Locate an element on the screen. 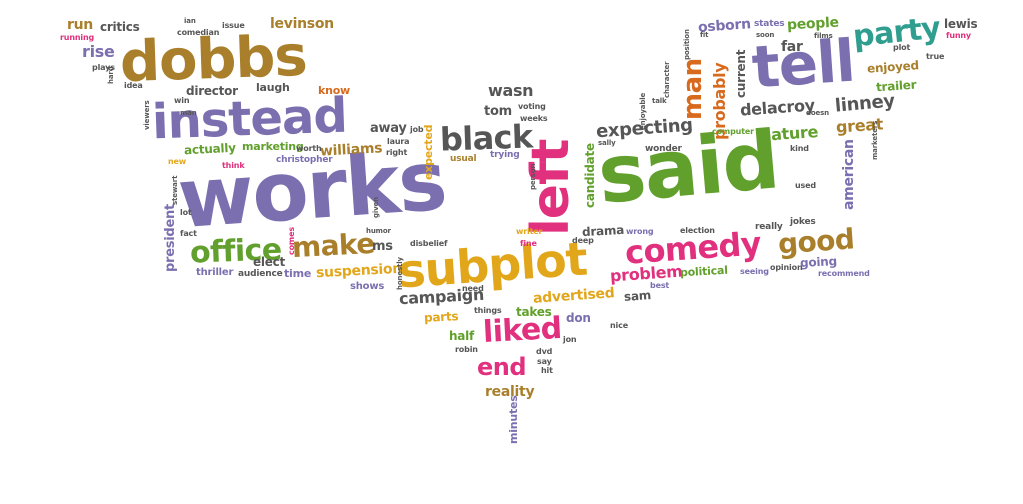 The width and height of the screenshot is (1023, 504). word-fine: fine is located at coordinates (528, 243).